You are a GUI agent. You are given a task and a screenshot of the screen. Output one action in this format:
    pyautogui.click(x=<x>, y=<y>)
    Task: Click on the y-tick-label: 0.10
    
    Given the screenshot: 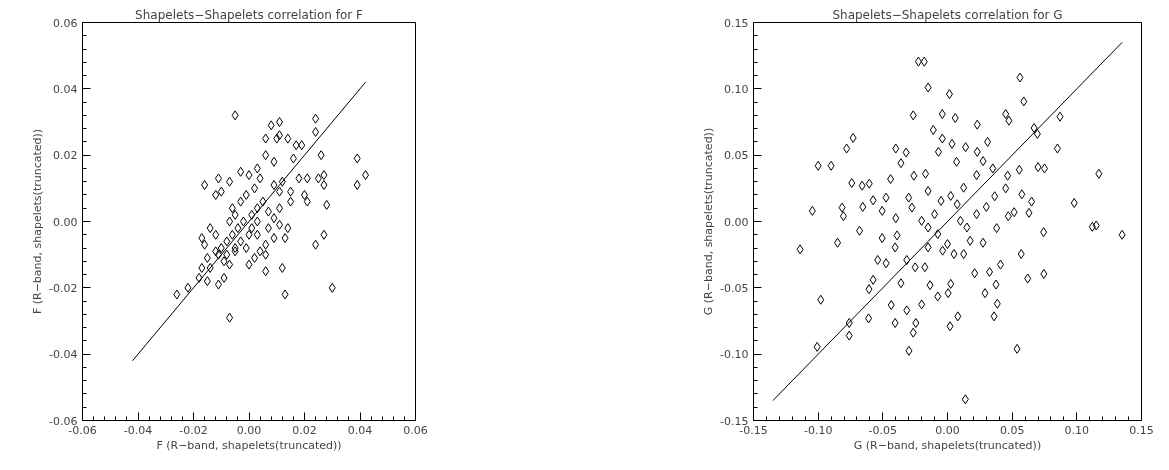 What is the action you would take?
    pyautogui.click(x=736, y=89)
    